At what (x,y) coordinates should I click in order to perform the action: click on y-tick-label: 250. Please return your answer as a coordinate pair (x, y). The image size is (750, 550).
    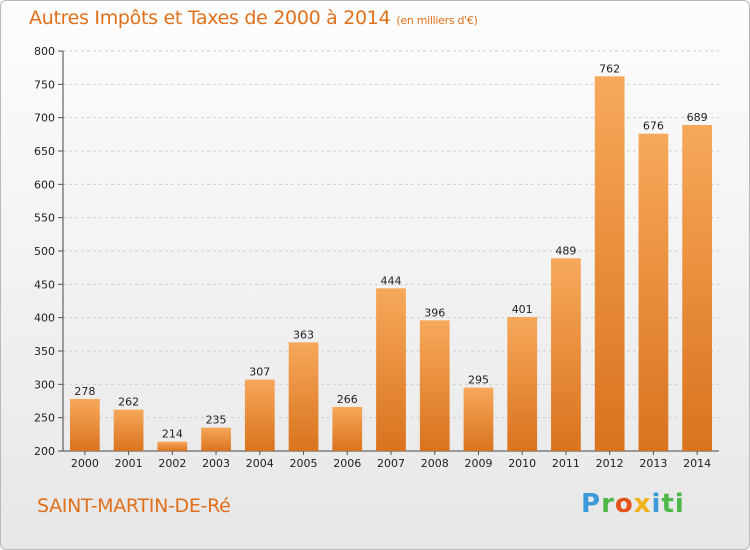
    Looking at the image, I should click on (44, 418).